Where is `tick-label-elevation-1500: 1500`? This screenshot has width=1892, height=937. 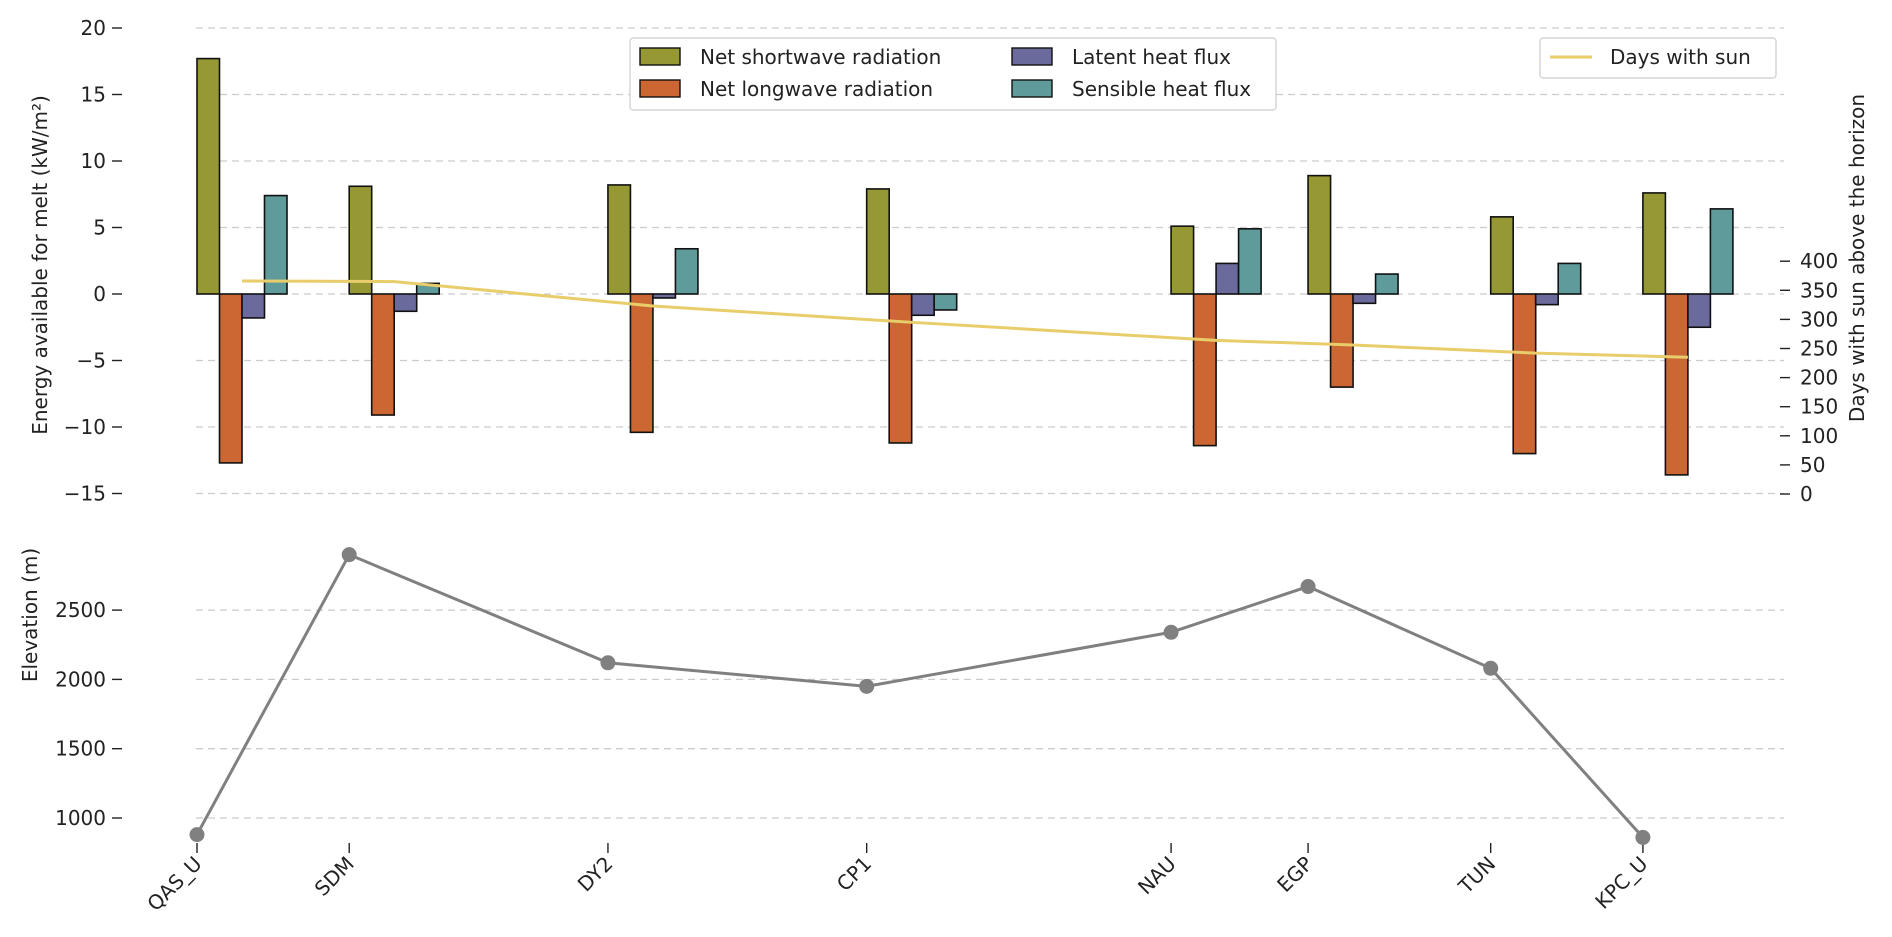 tick-label-elevation-1500: 1500 is located at coordinates (80, 749).